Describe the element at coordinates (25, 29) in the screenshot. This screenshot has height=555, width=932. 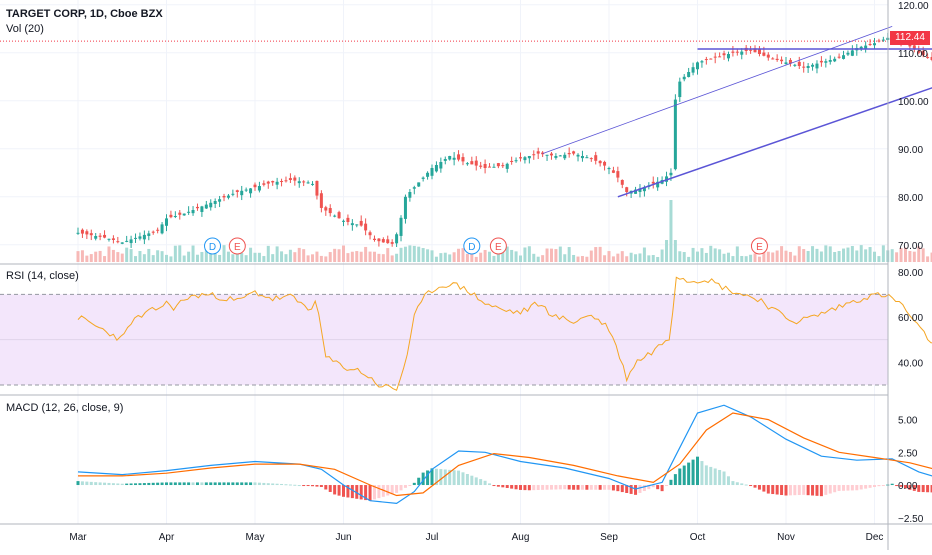
I see `volume-legend: Vol (20)` at that location.